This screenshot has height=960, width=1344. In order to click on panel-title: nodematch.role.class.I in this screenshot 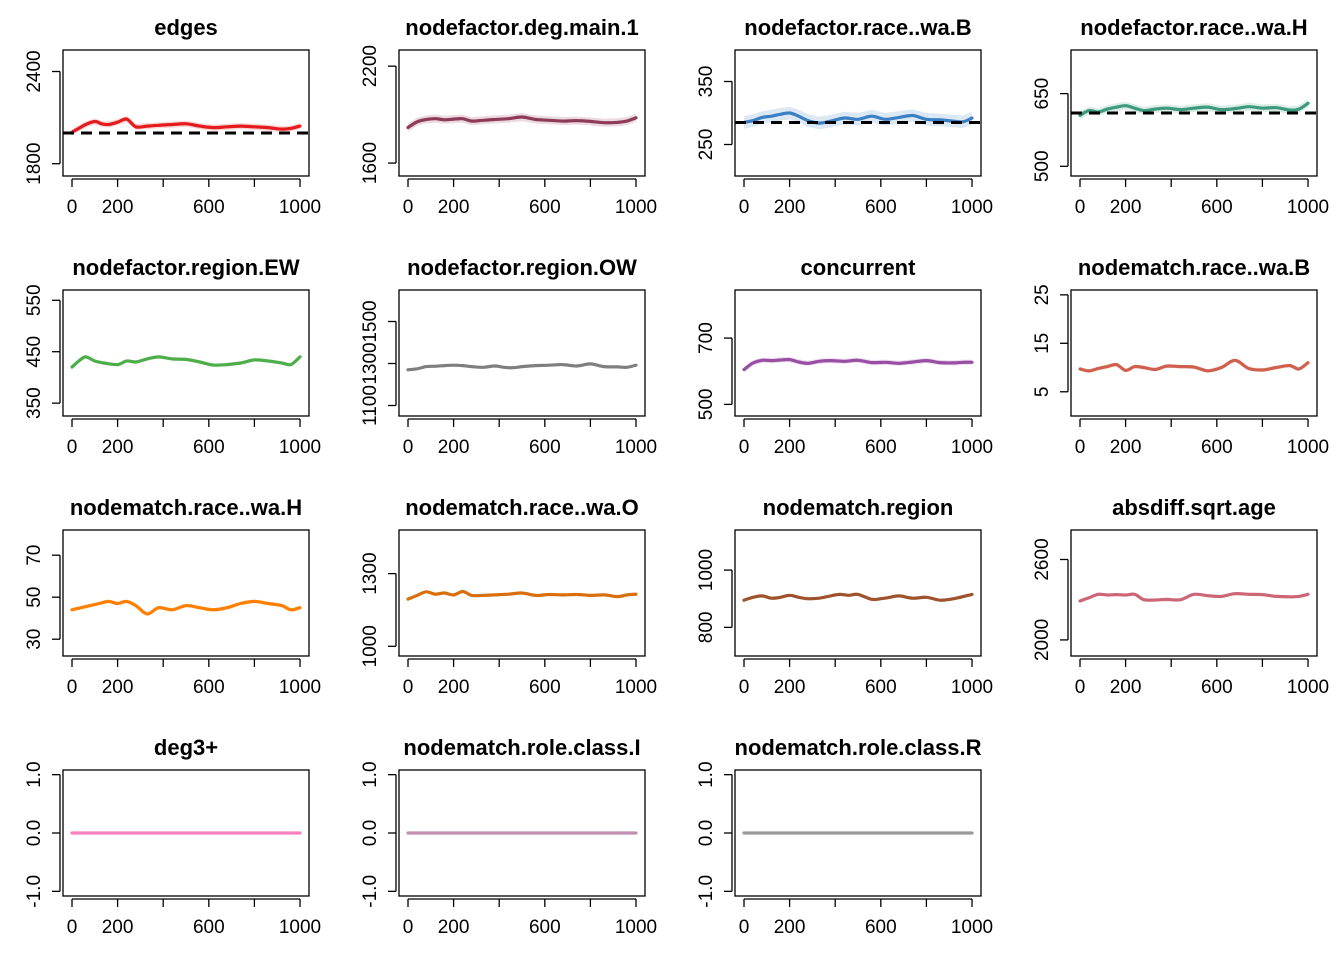, I will do `click(521, 747)`.